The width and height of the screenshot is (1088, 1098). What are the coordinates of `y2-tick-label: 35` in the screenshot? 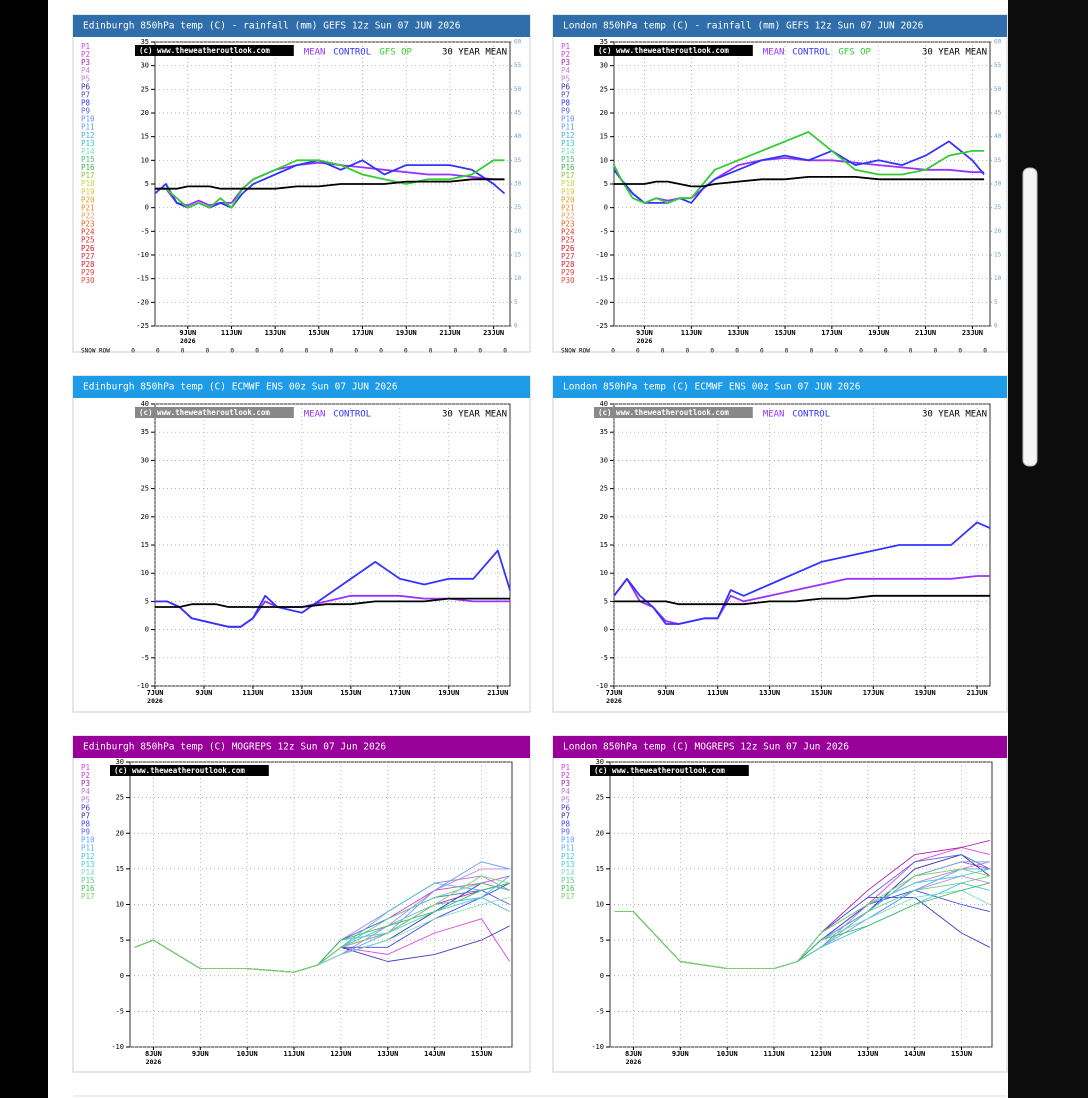 It's located at (518, 160).